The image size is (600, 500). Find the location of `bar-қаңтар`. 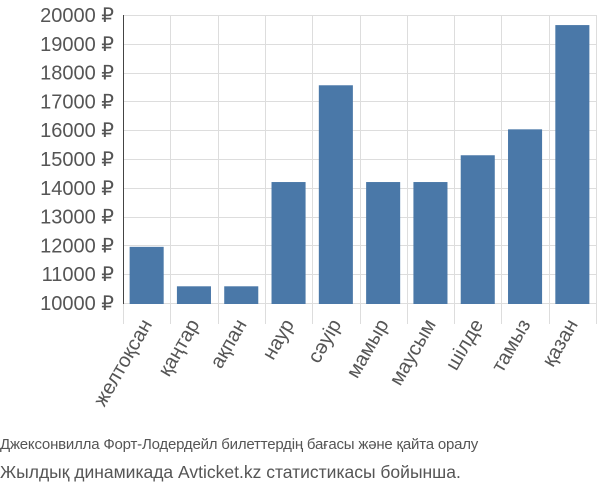

bar-қаңтар is located at coordinates (193, 295).